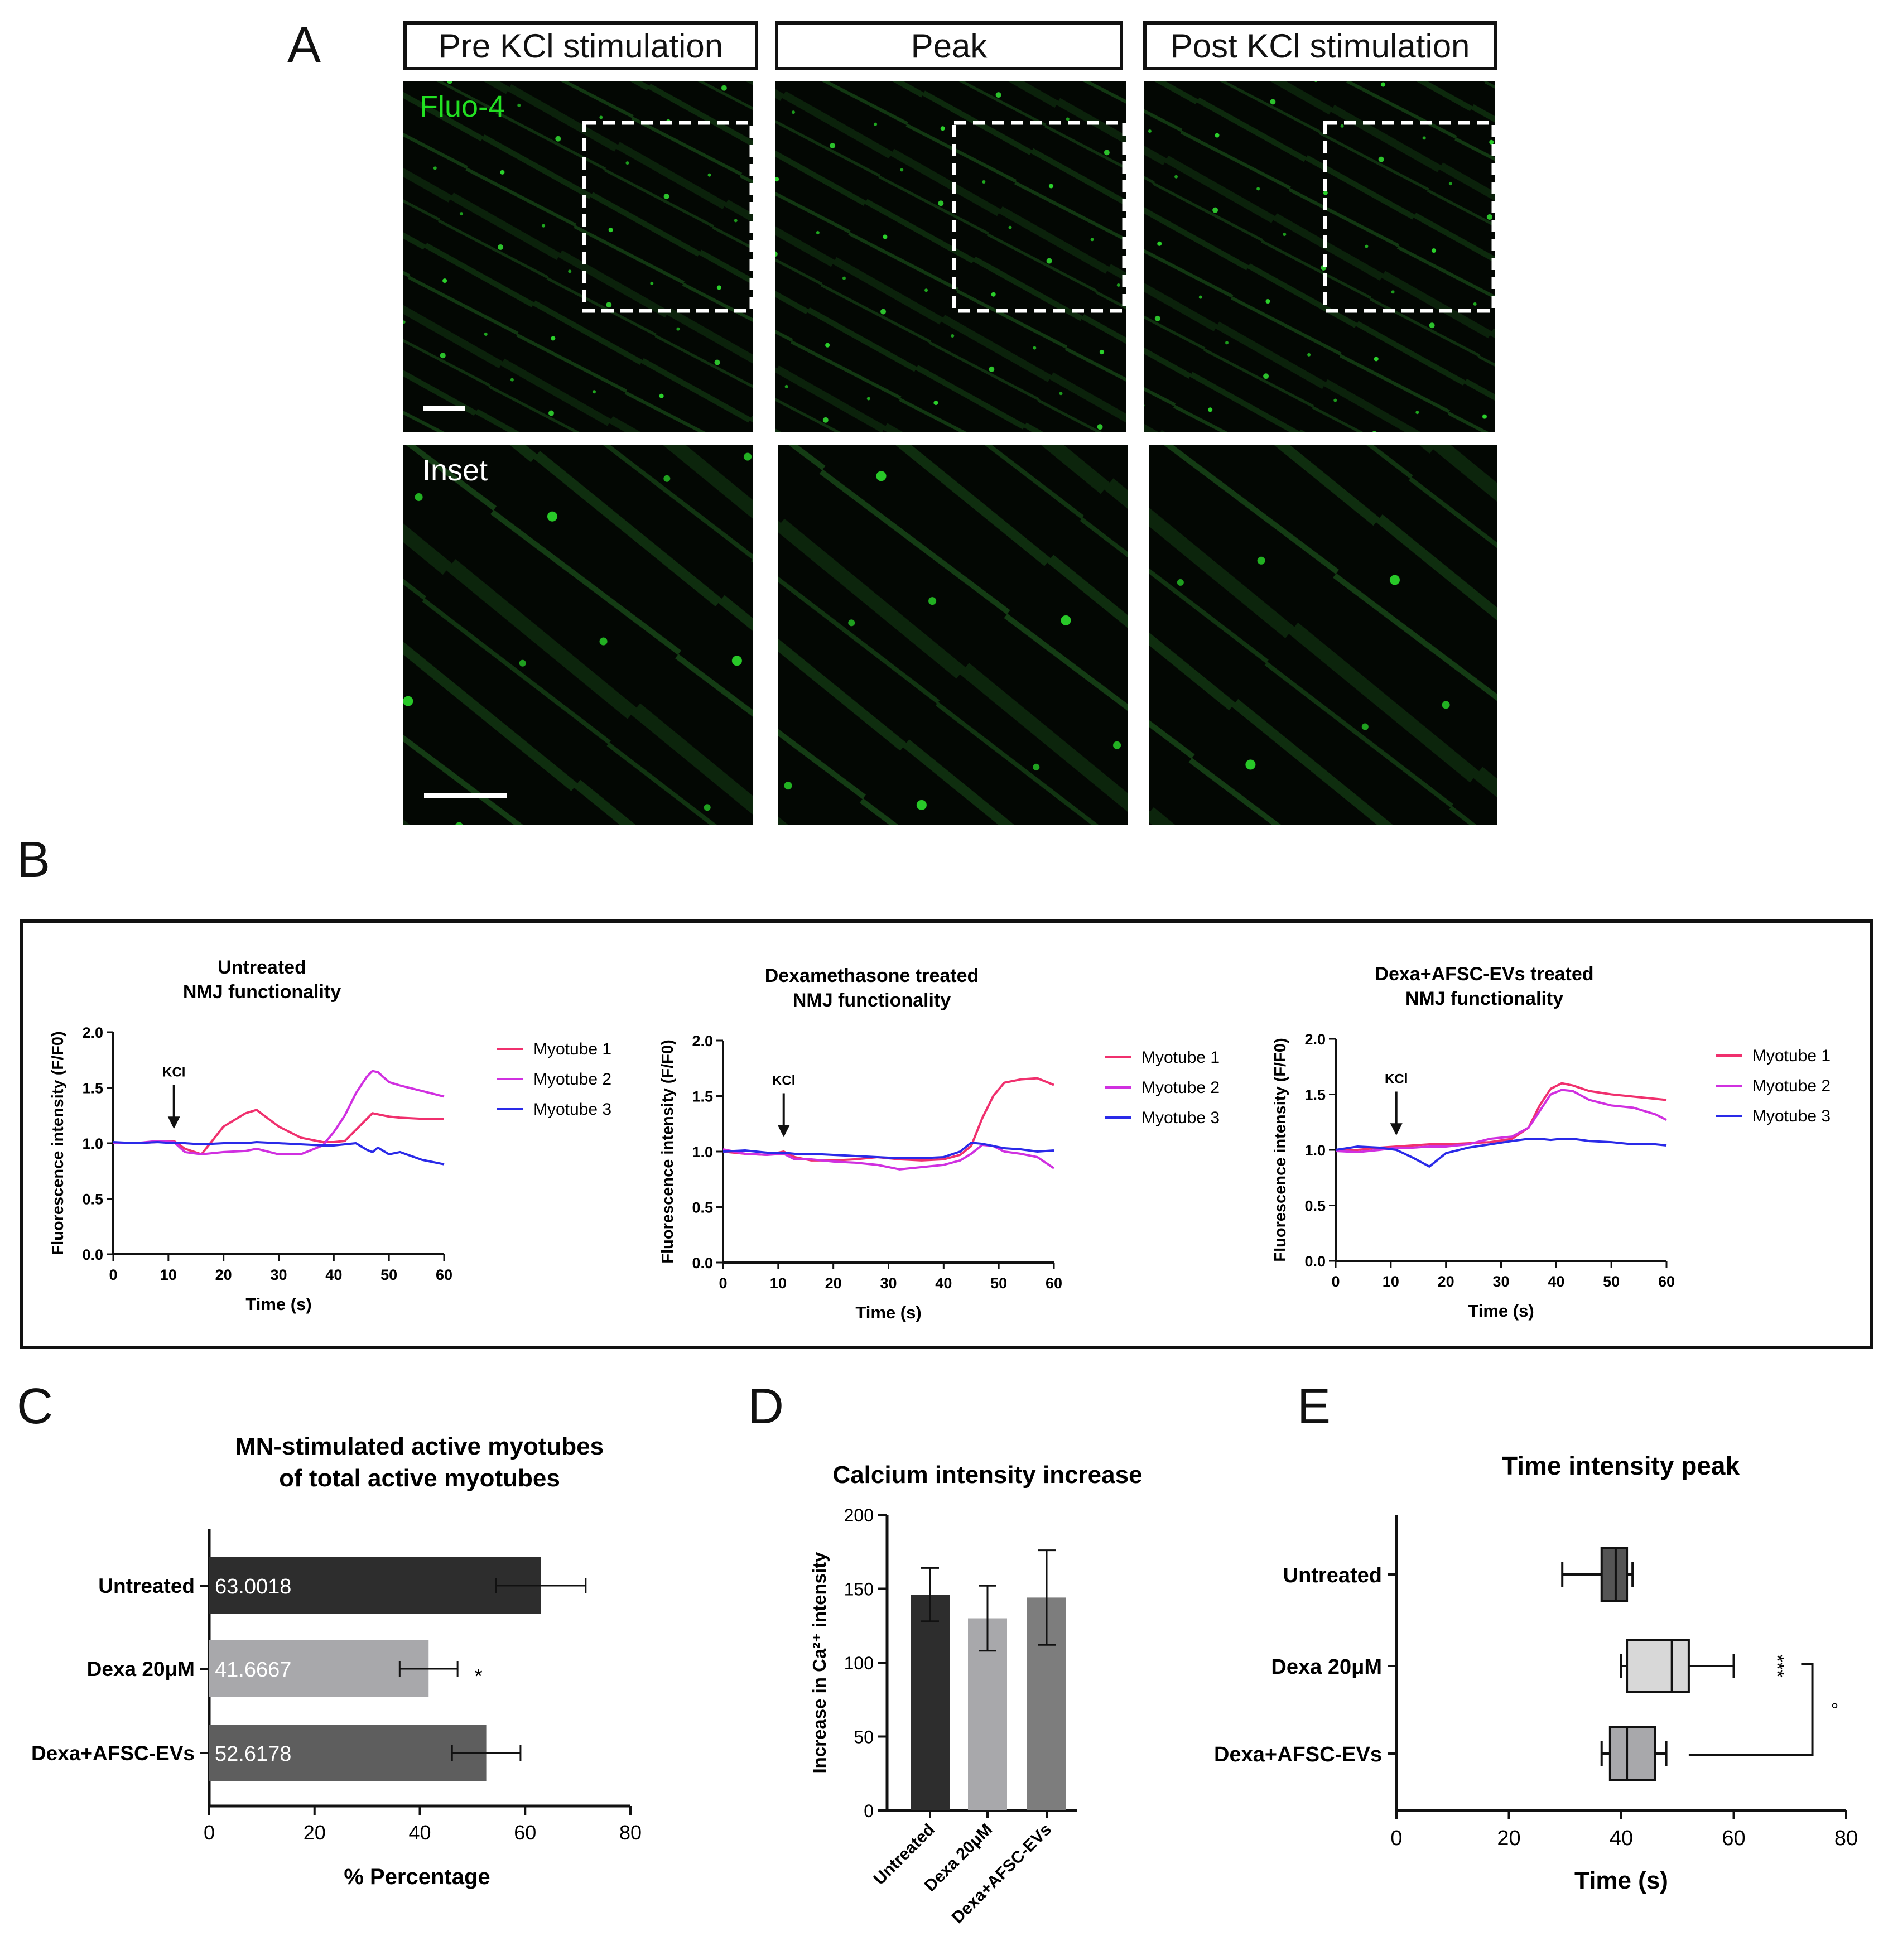 The height and width of the screenshot is (1960, 1893). I want to click on fluo4-label: Fluo-4, so click(462, 106).